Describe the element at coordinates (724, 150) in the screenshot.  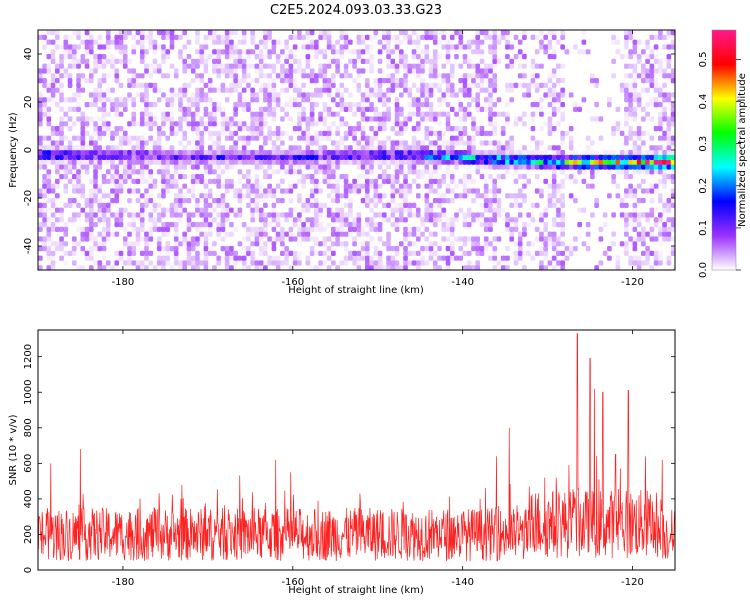
I see `colorbar-frame` at that location.